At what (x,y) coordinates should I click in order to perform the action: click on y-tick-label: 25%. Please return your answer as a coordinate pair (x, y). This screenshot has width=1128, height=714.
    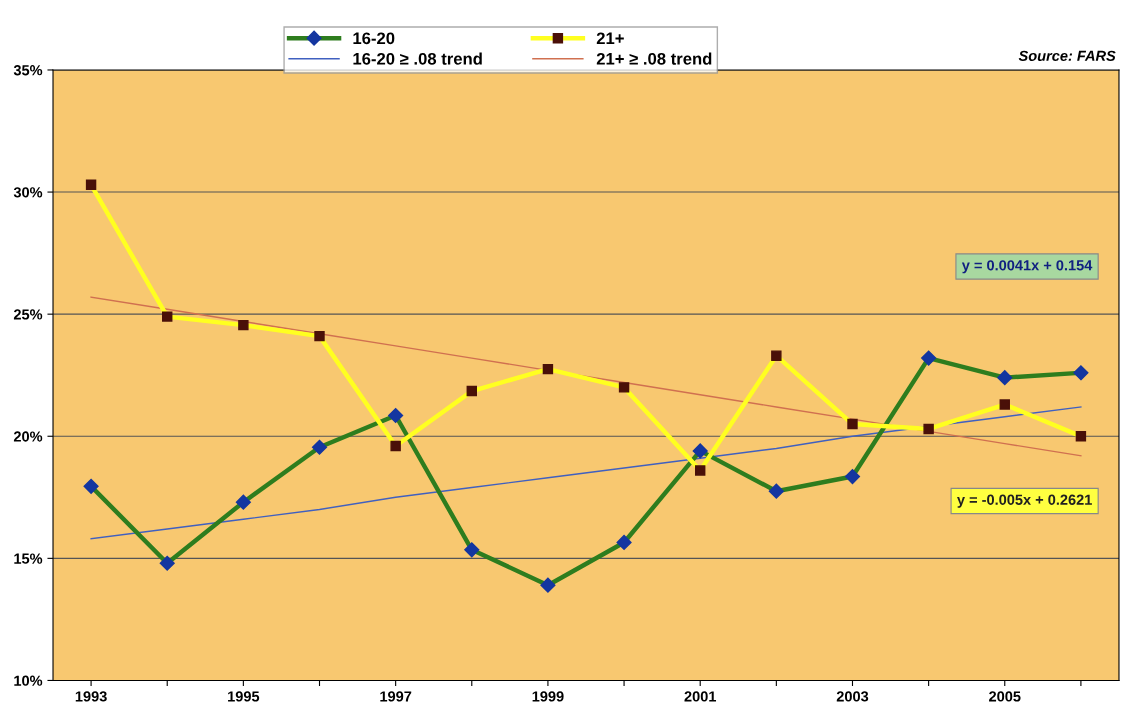
    Looking at the image, I should click on (28, 314).